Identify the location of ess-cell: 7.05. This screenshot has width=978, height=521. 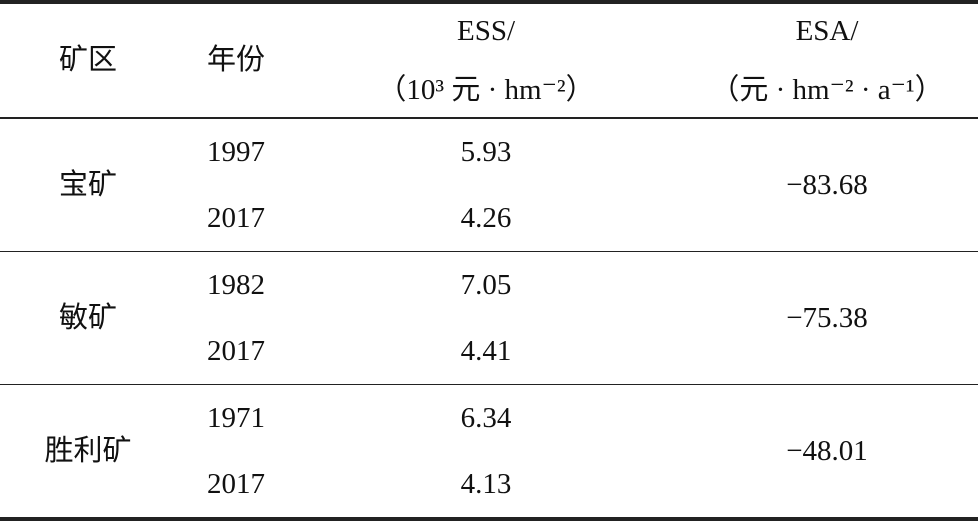
(486, 284).